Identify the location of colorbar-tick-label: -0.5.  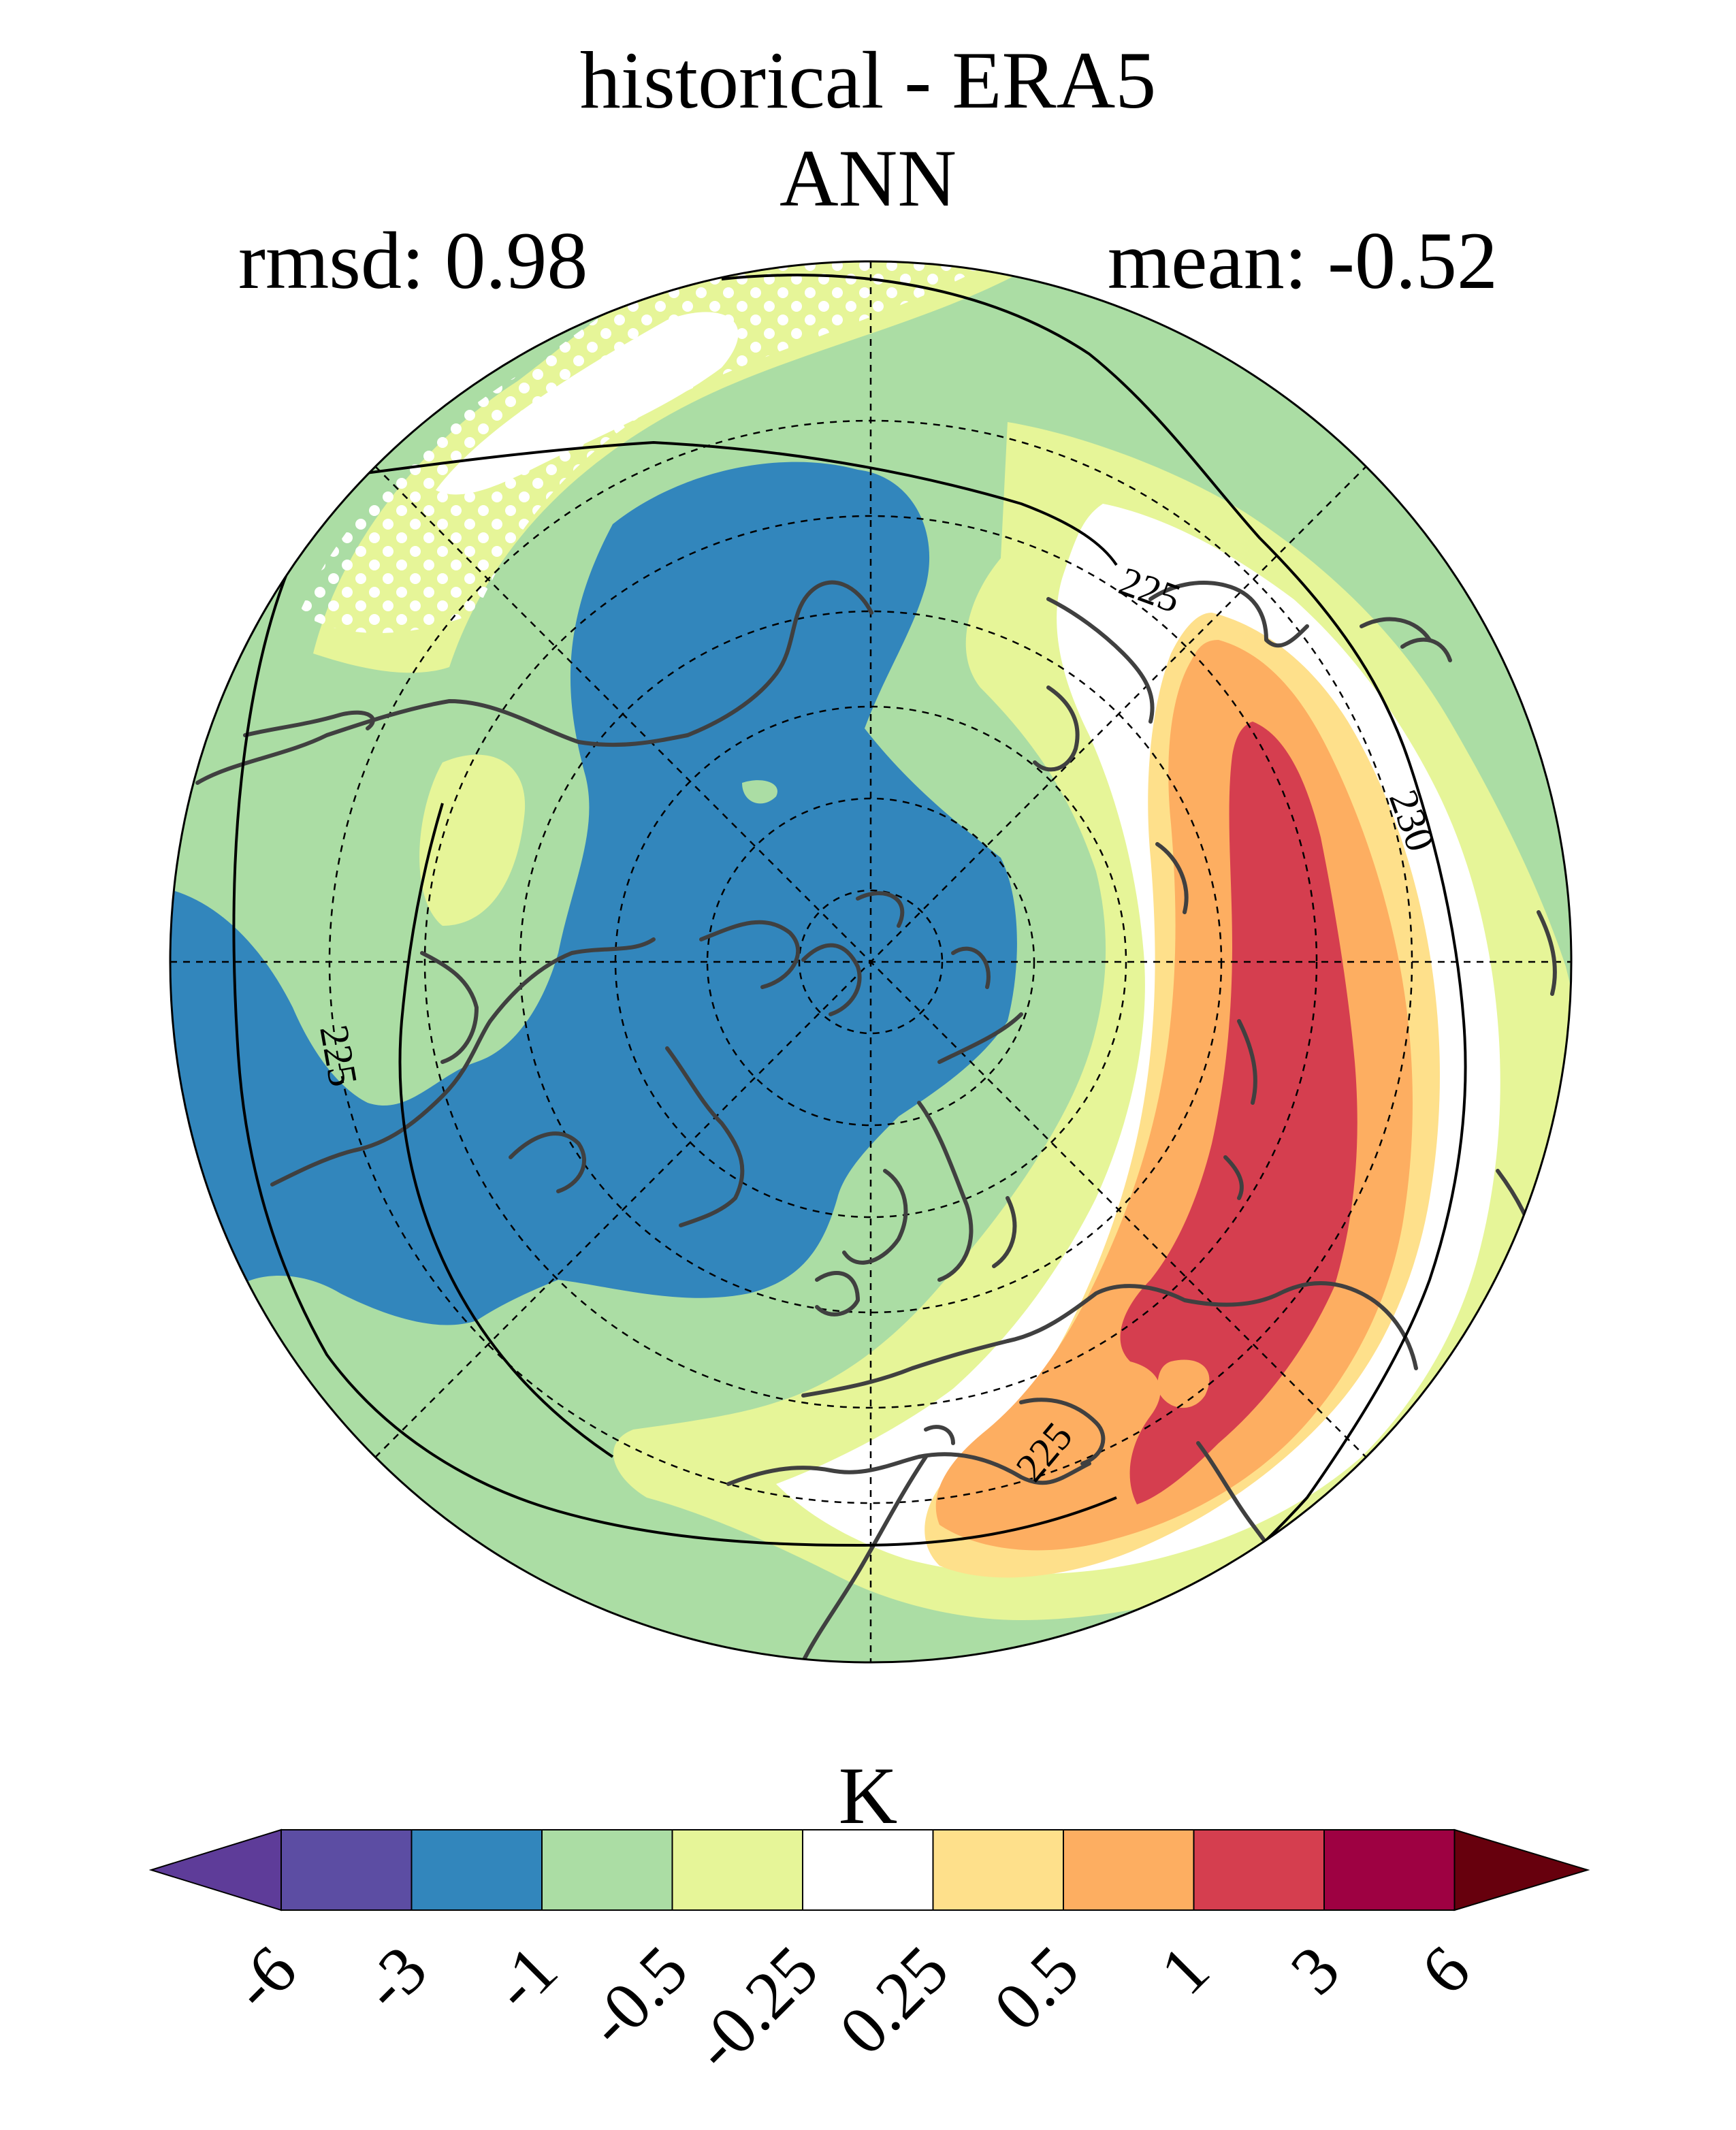
(637, 1996).